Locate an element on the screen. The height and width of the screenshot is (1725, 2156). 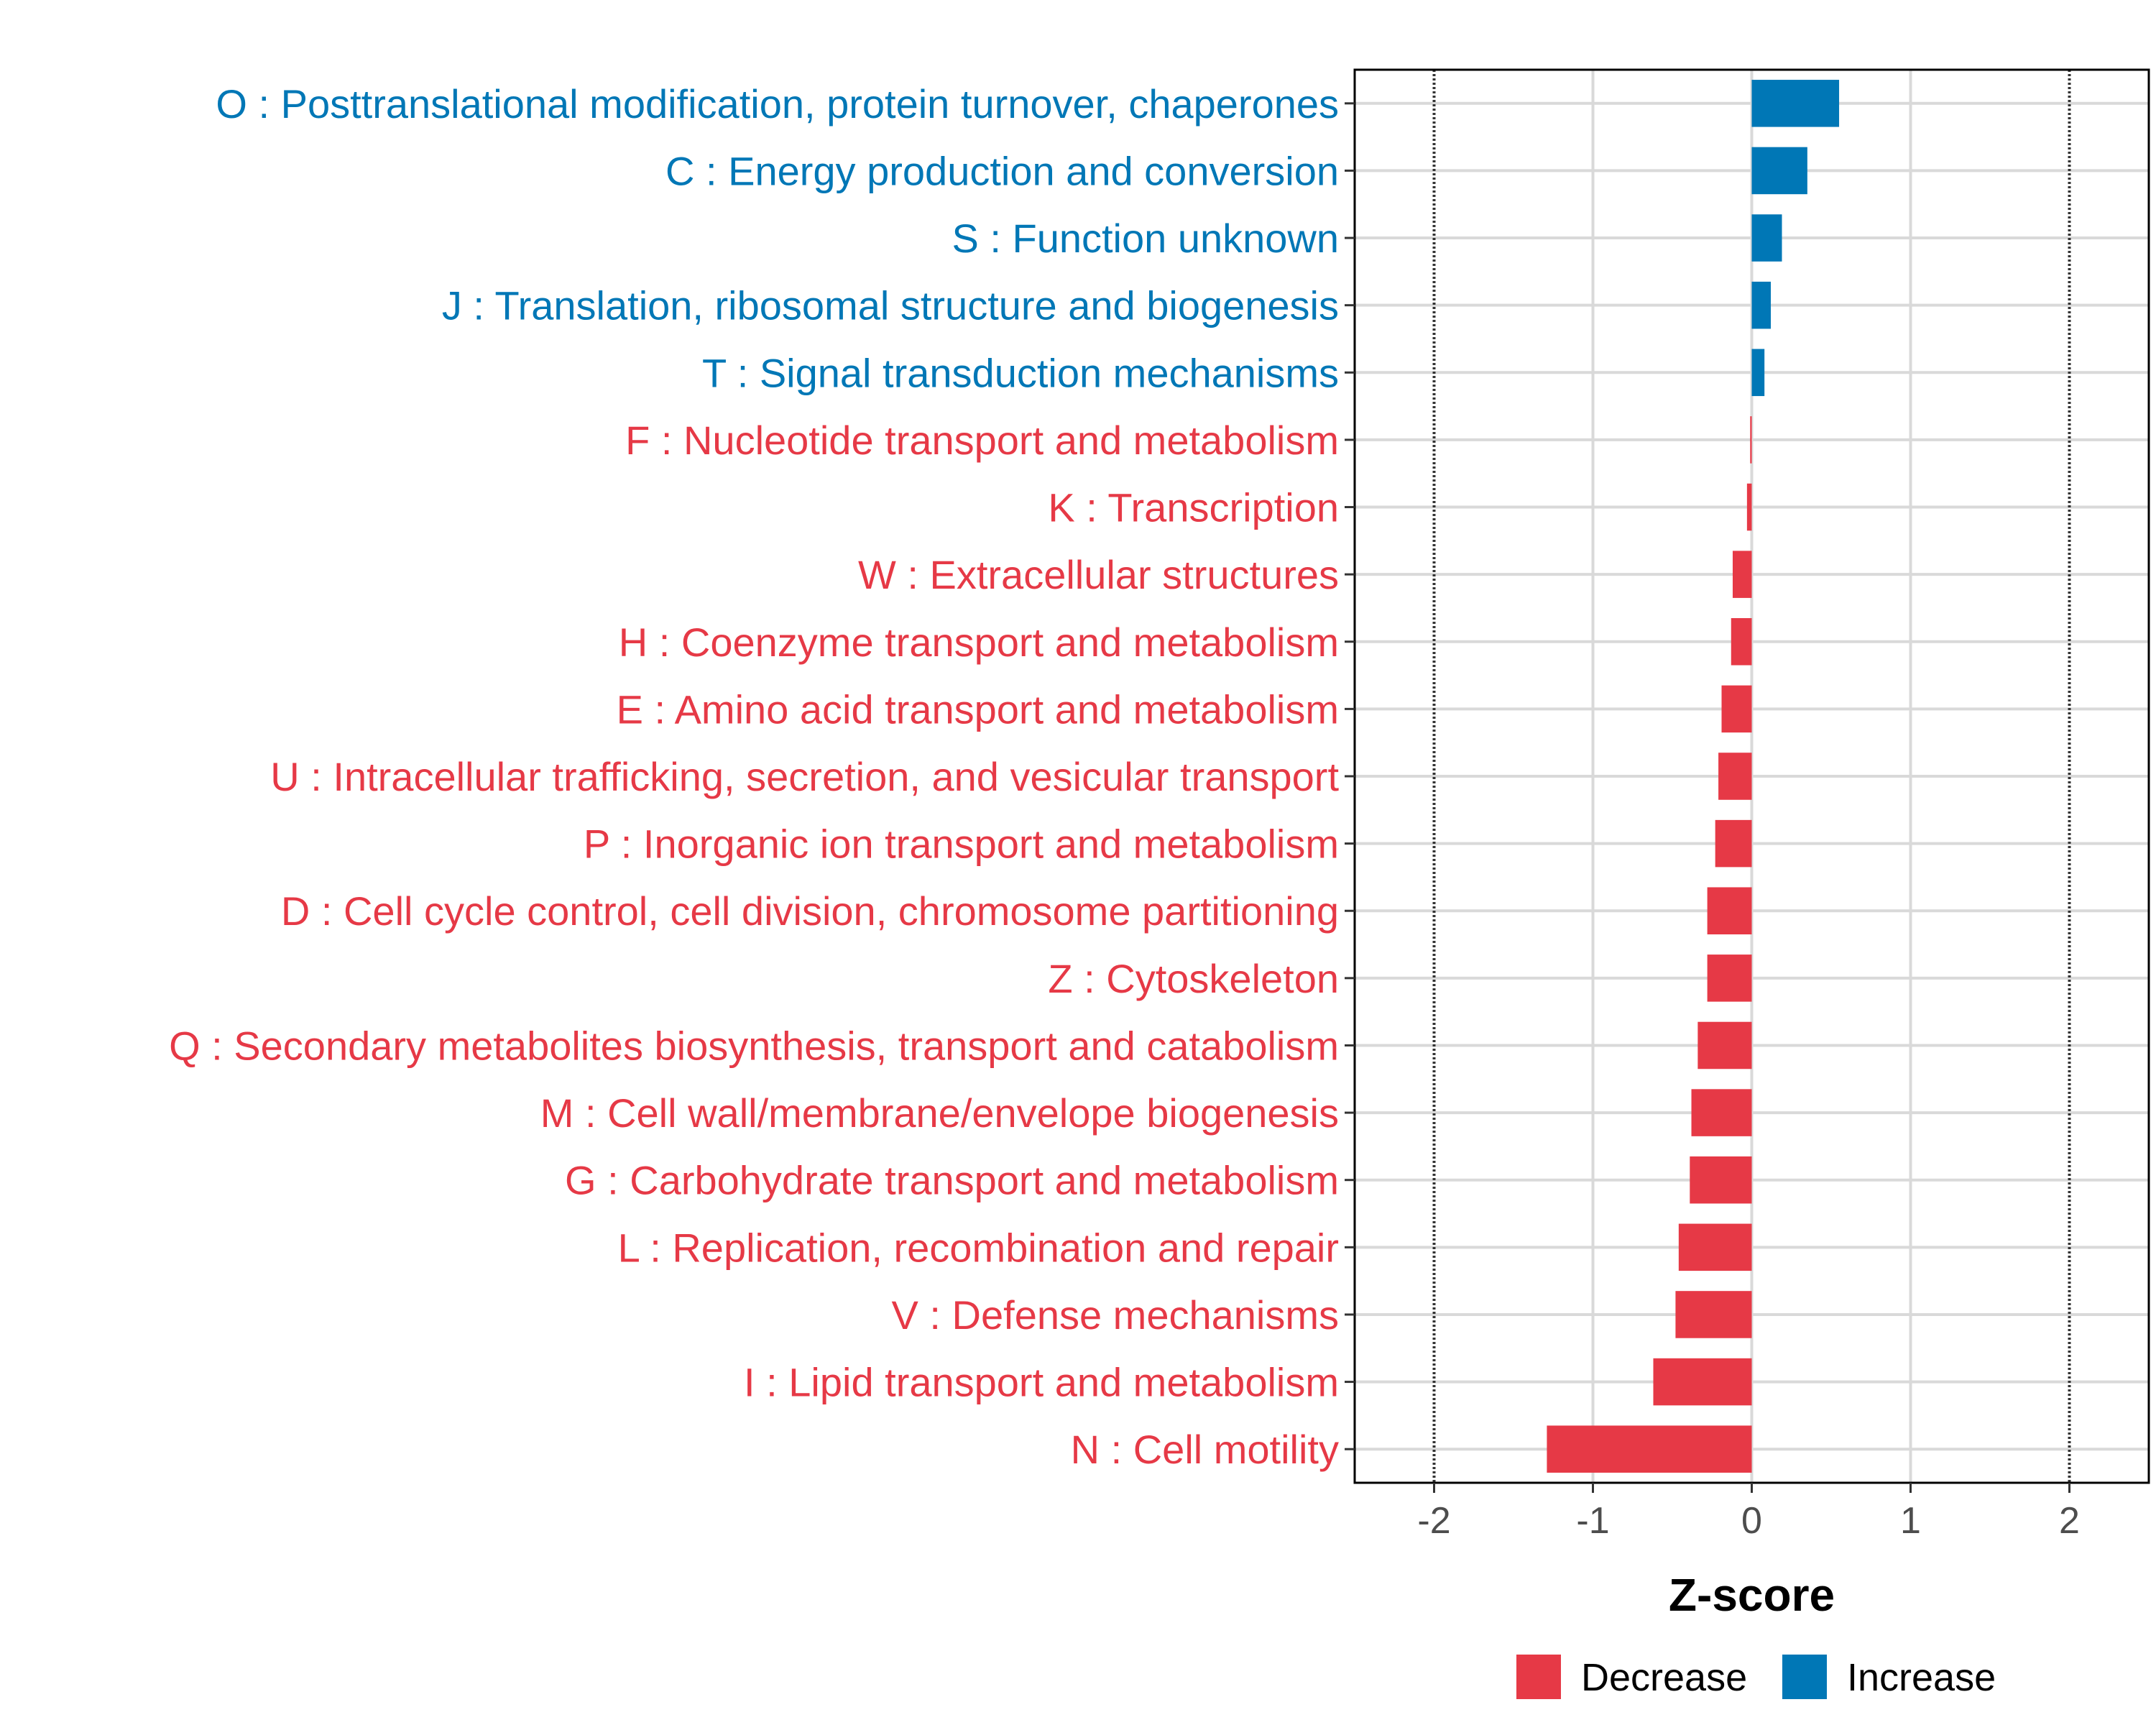
category-label: N : Cell motility is located at coordinates (1205, 1449).